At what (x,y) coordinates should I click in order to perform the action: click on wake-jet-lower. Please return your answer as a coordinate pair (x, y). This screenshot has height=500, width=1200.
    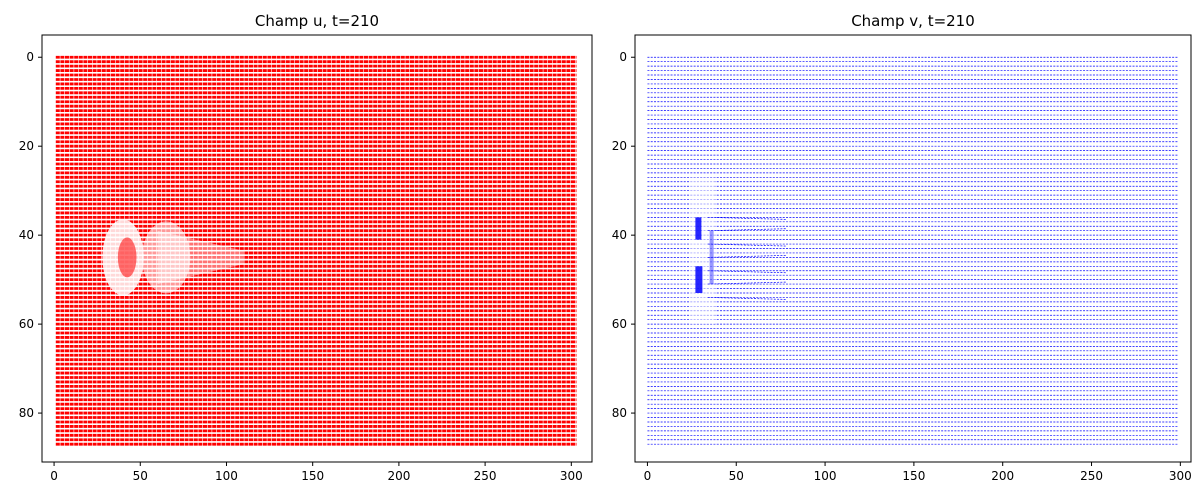
    Looking at the image, I should click on (699, 279).